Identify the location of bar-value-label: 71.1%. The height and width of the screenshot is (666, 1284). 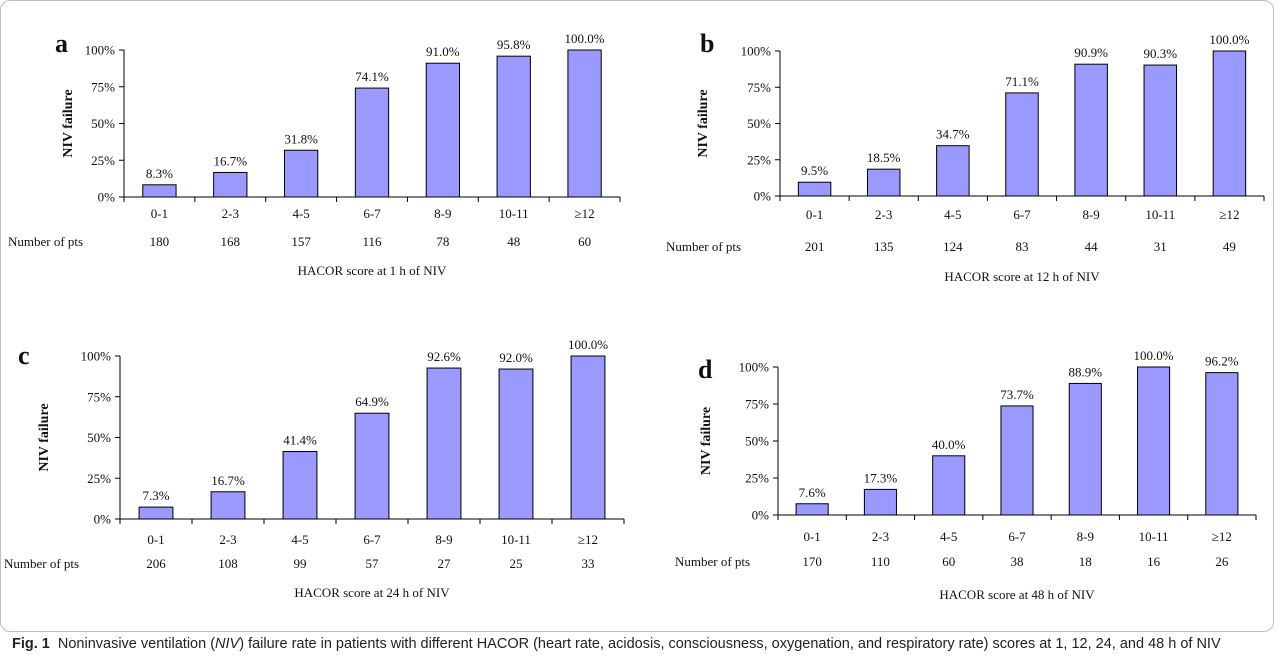
(1022, 81).